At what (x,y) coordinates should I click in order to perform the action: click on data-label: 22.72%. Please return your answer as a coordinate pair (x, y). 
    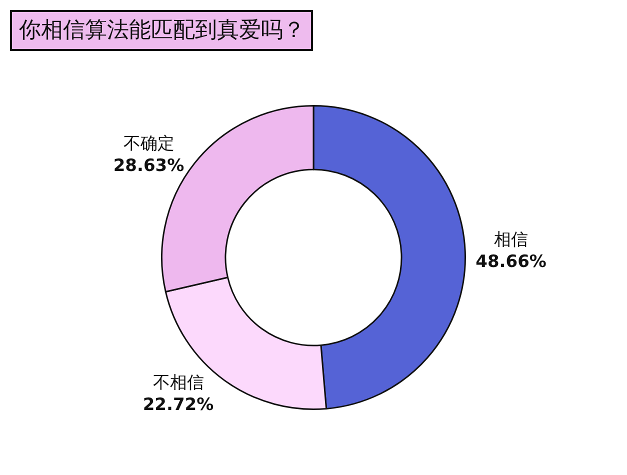
    Looking at the image, I should click on (178, 405).